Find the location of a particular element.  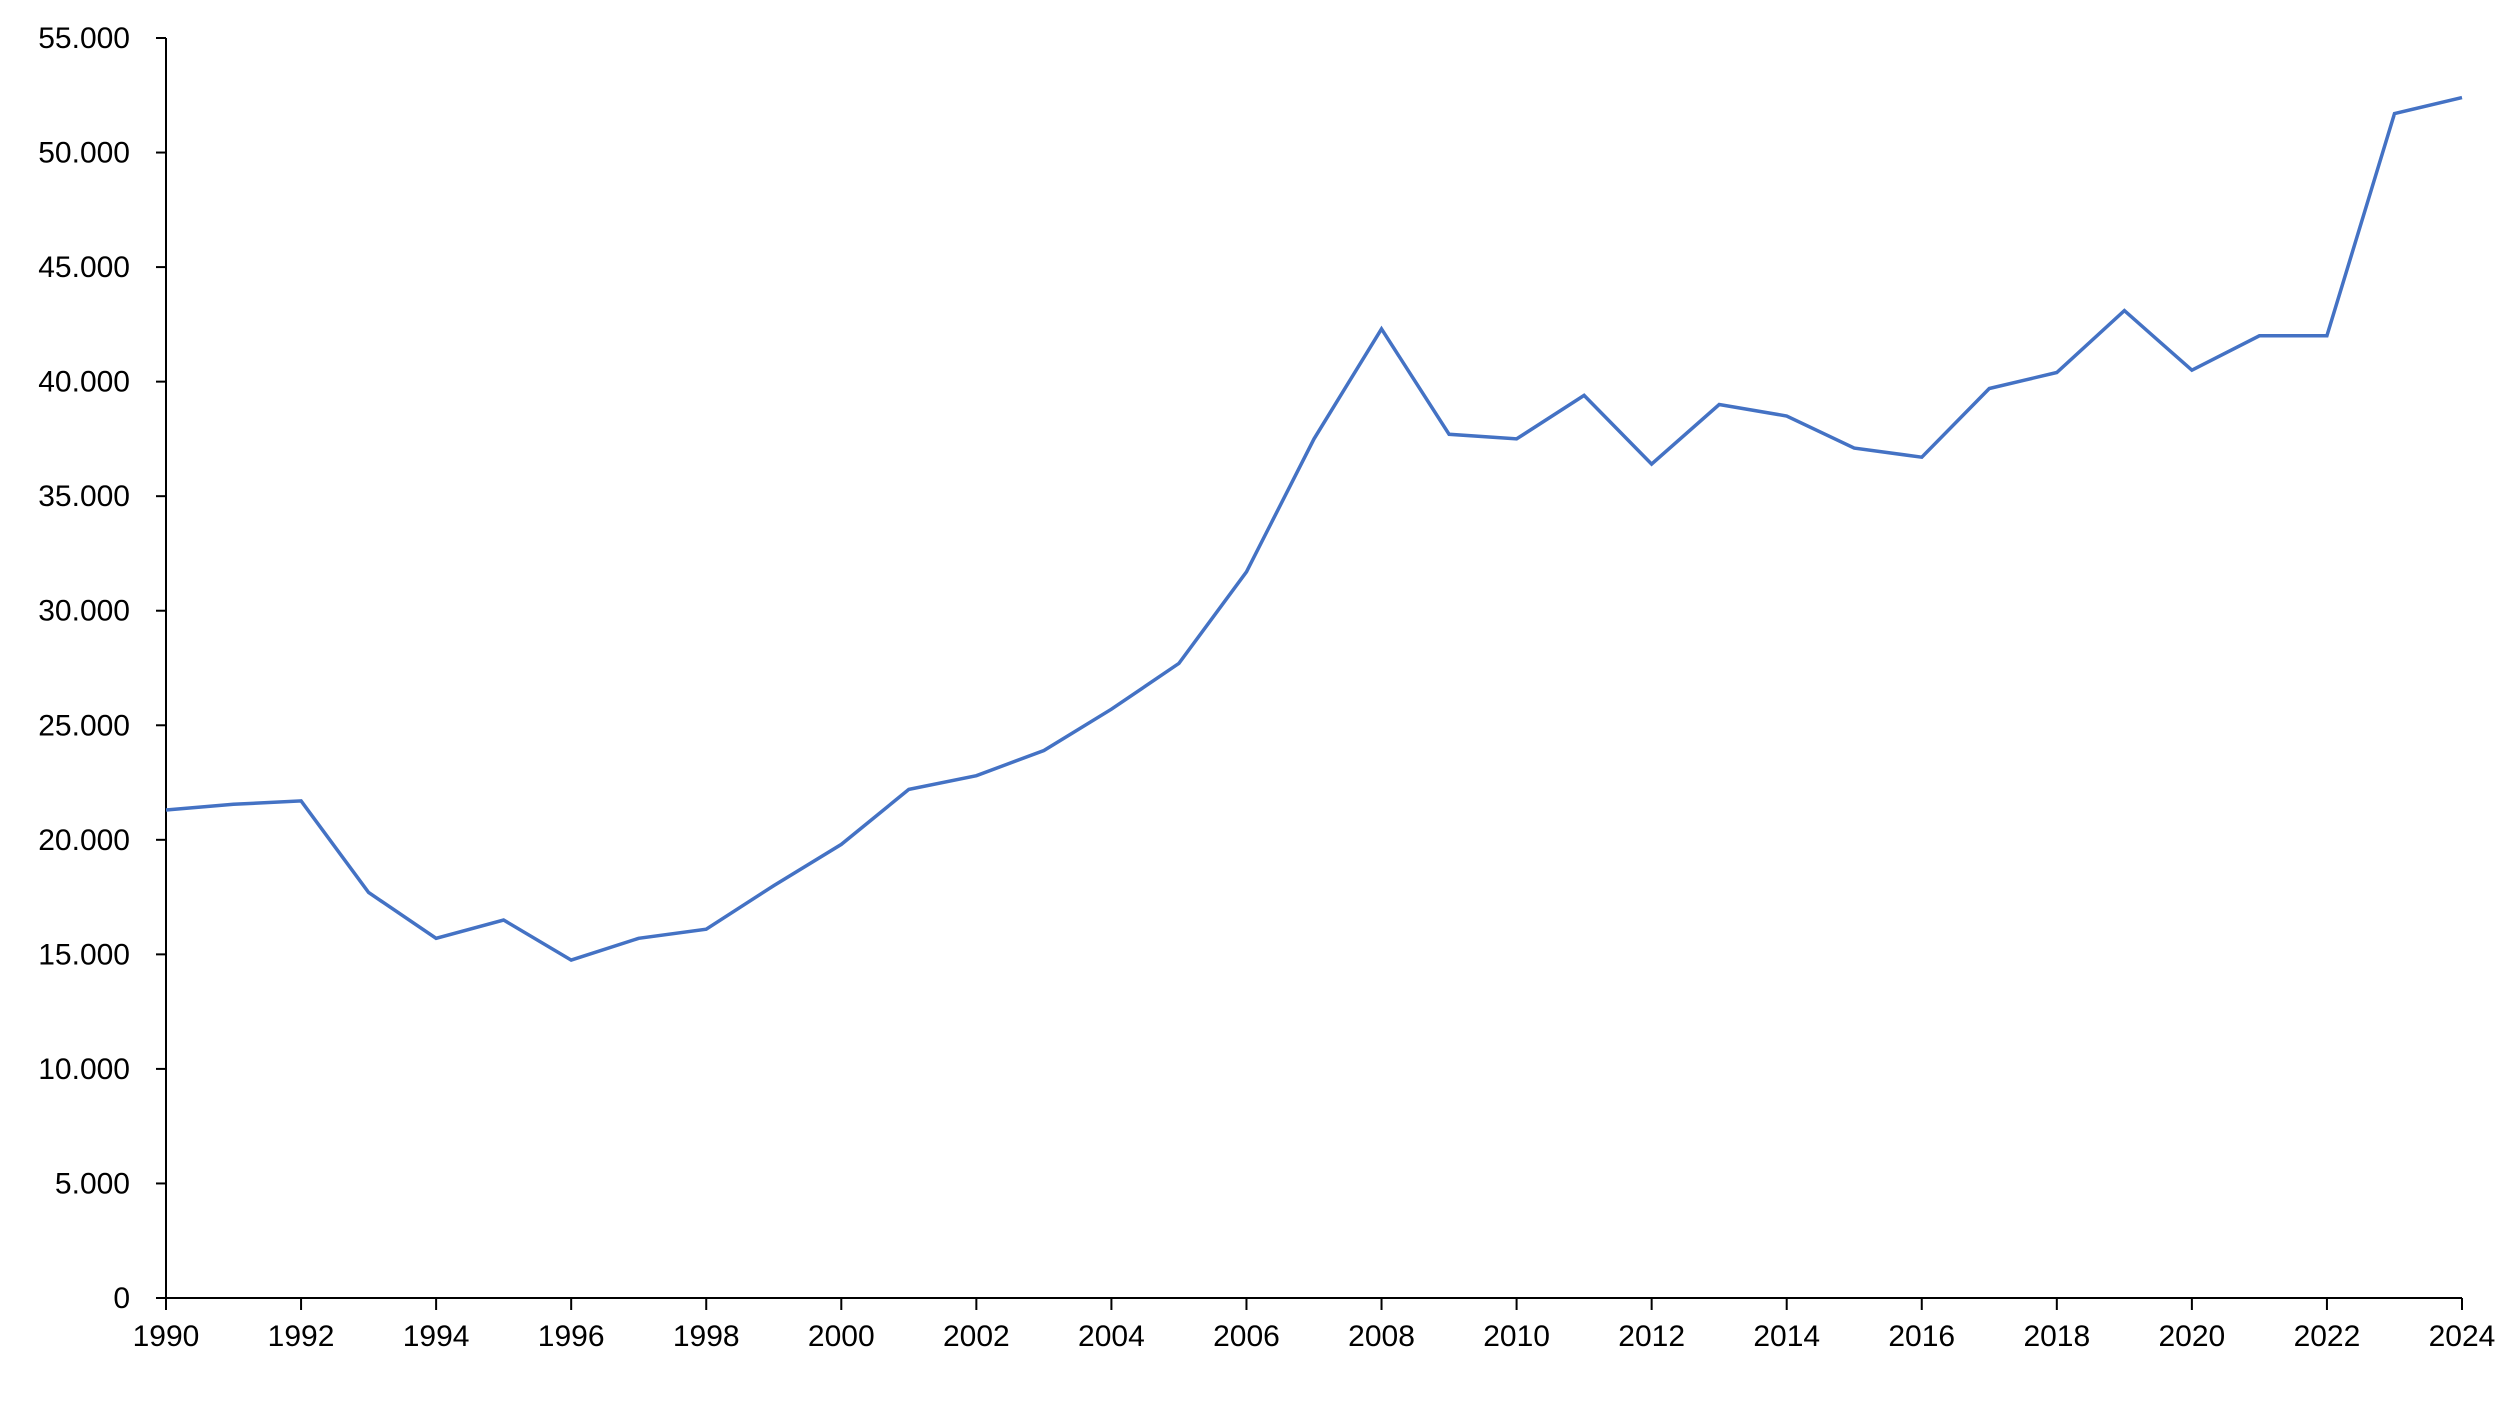

y-tick-label: 45.000 is located at coordinates (84, 267).